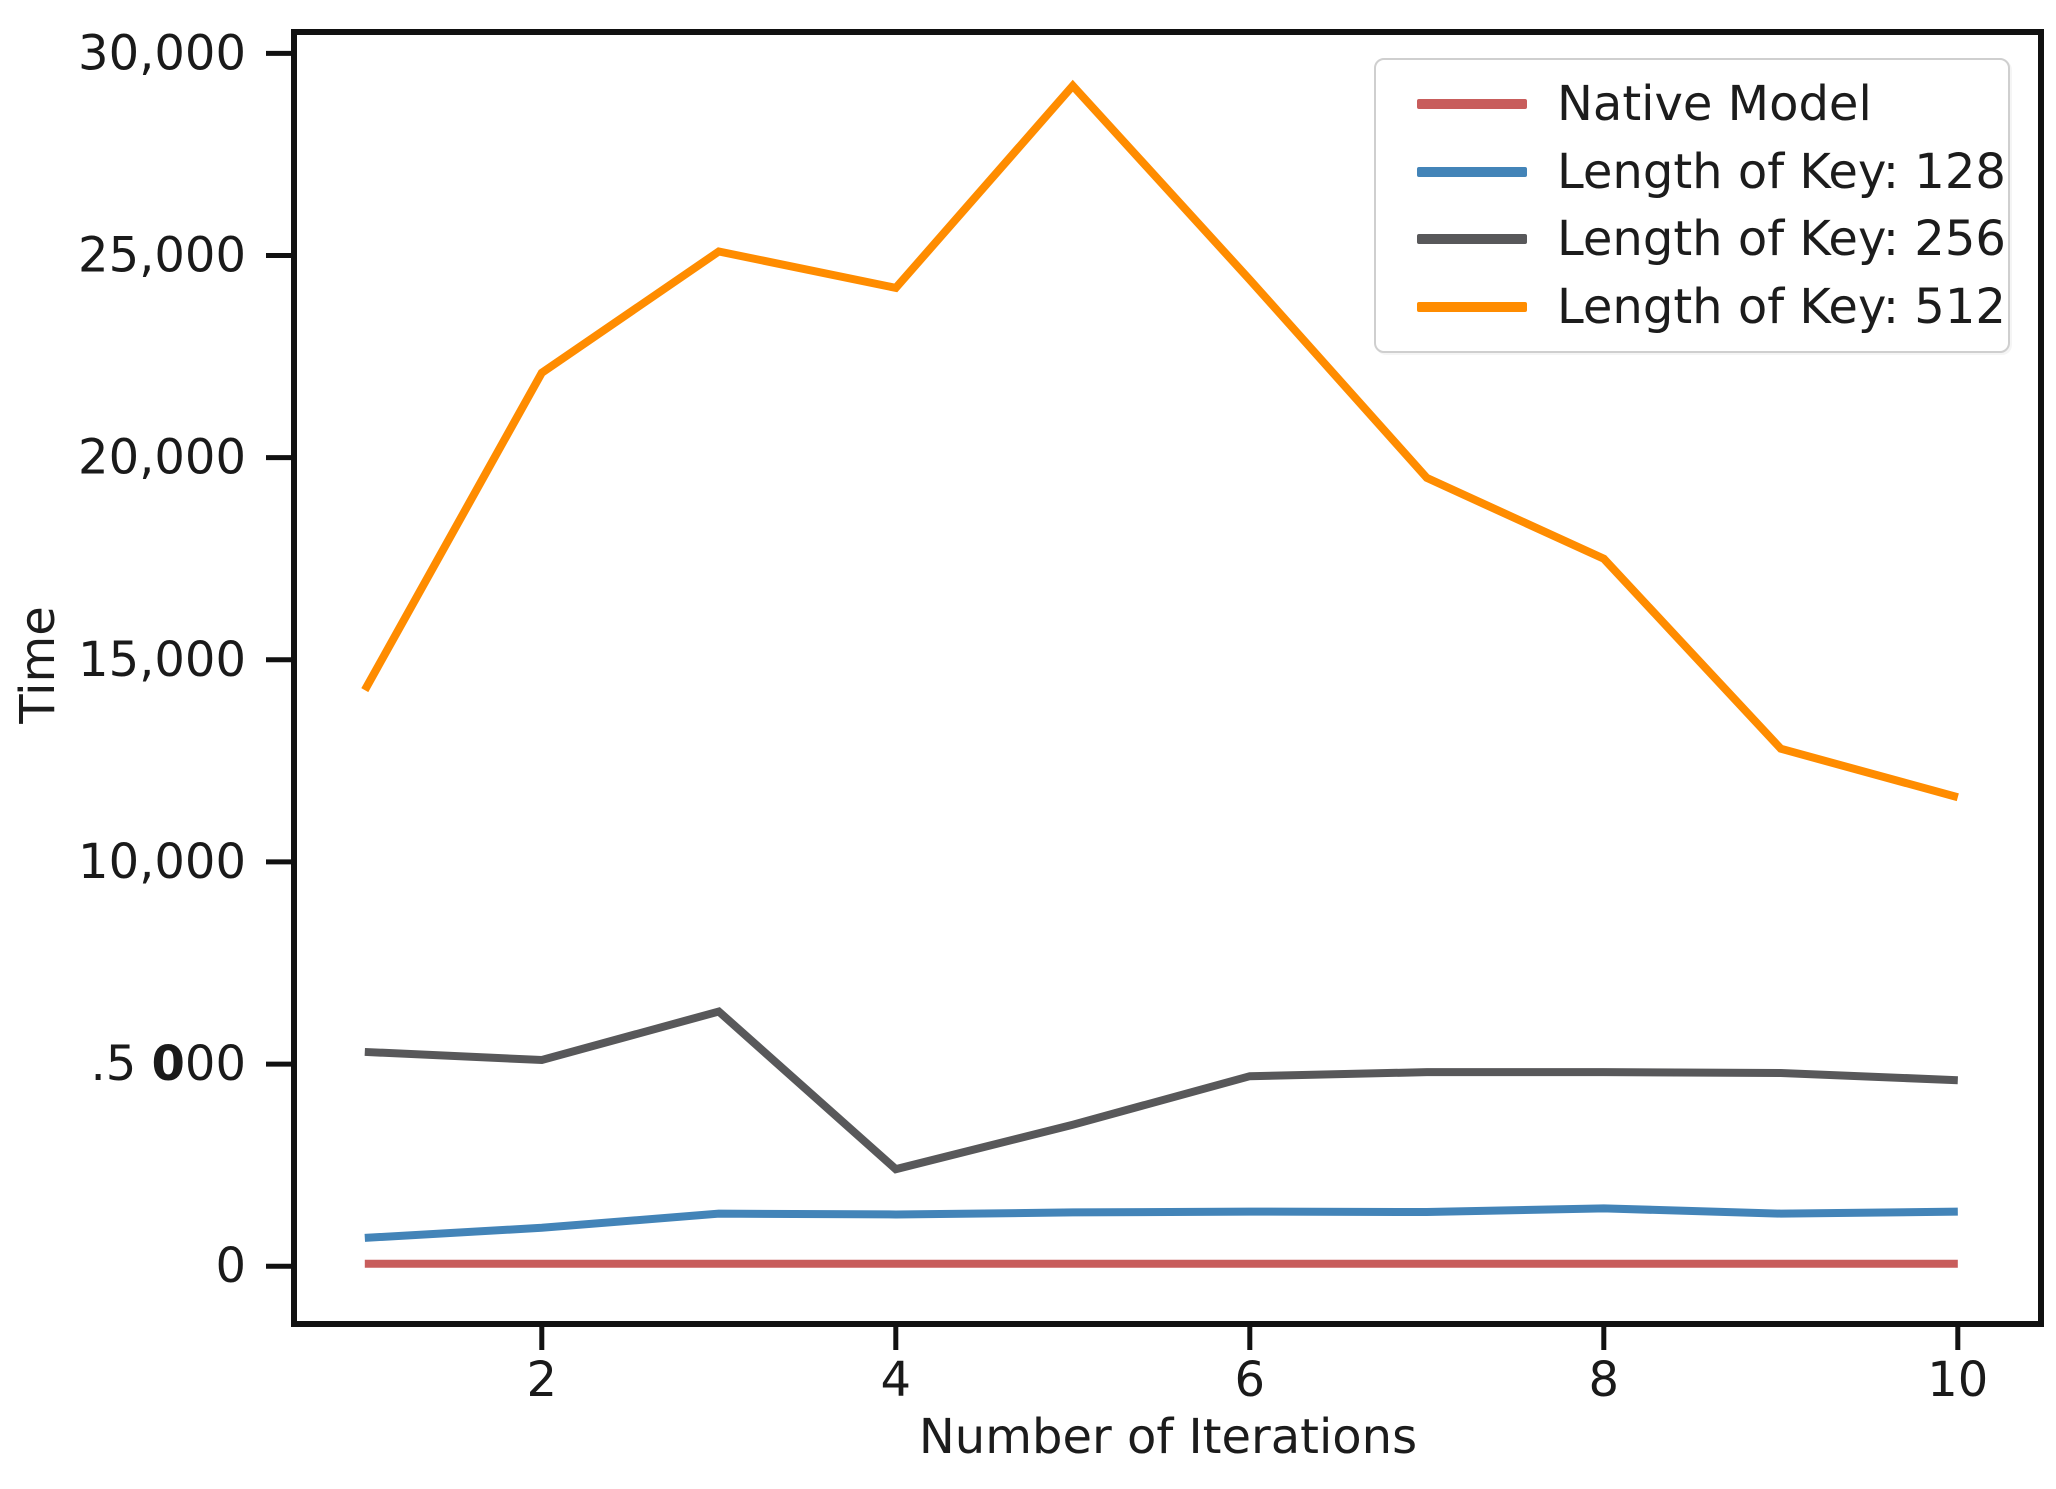 This screenshot has width=2056, height=1489. I want to click on y-tick-label: 0, so click(230, 1266).